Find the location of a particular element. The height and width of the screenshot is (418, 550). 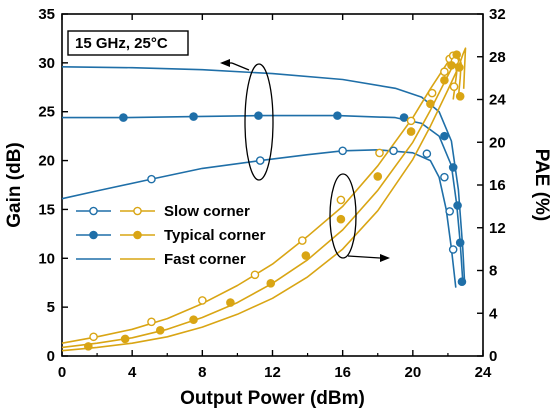

legend-label: Fast corner is located at coordinates (205, 259).